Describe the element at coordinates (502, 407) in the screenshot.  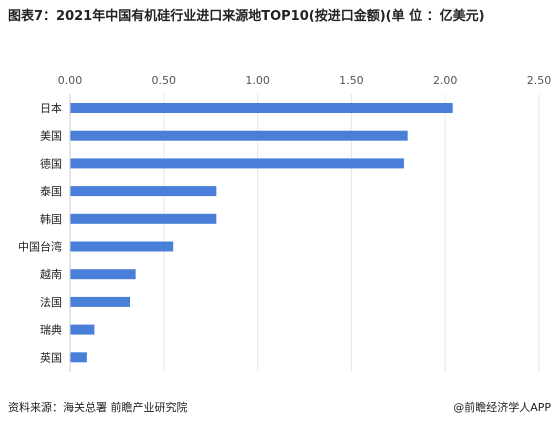
I see `credit-note: @前瞻经济学人APP` at that location.